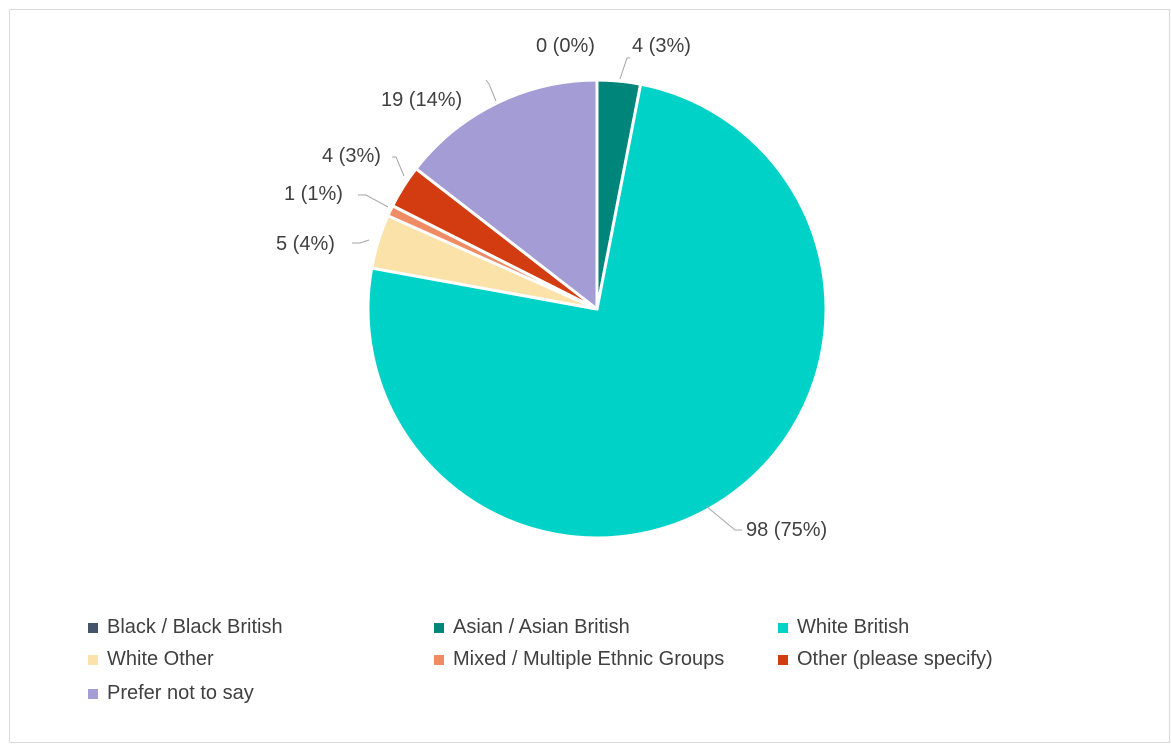 This screenshot has height=744, width=1171. Describe the element at coordinates (895, 659) in the screenshot. I see `legend-label: Other (please specify)` at that location.